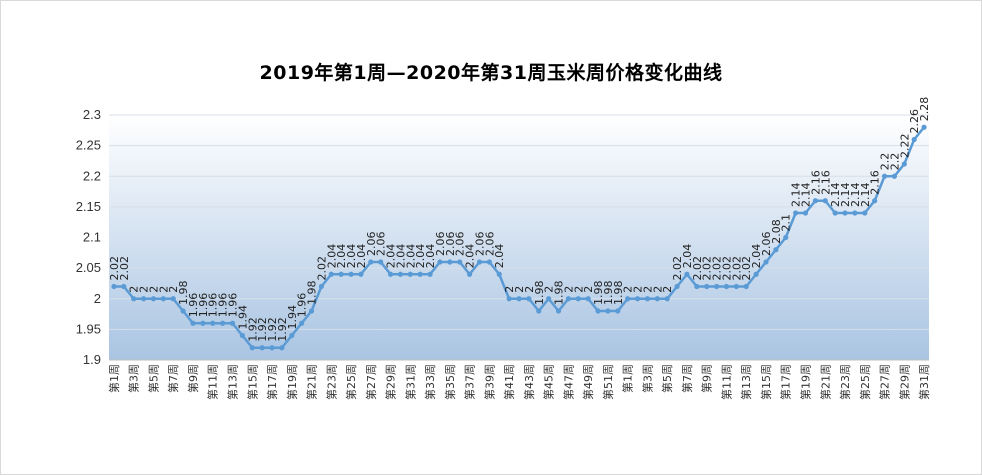  What do you see at coordinates (825, 382) in the screenshot?
I see `x-tick-label: 第21周` at bounding box center [825, 382].